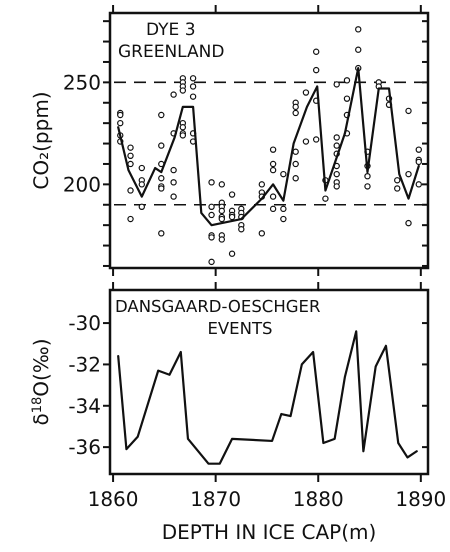 This screenshot has width=450, height=552. I want to click on y-axis-title: CO₂(ppm), so click(41, 140).